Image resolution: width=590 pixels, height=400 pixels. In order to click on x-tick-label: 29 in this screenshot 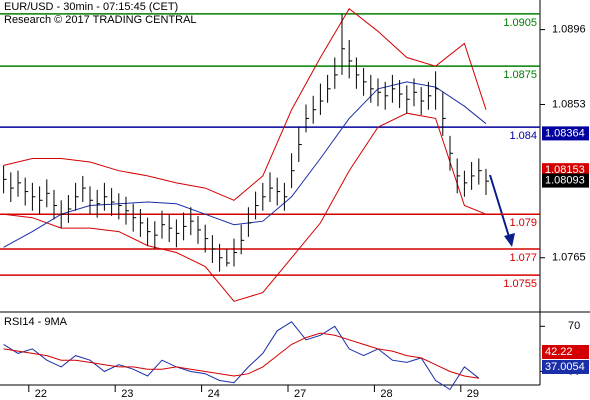, I will do `click(473, 394)`.